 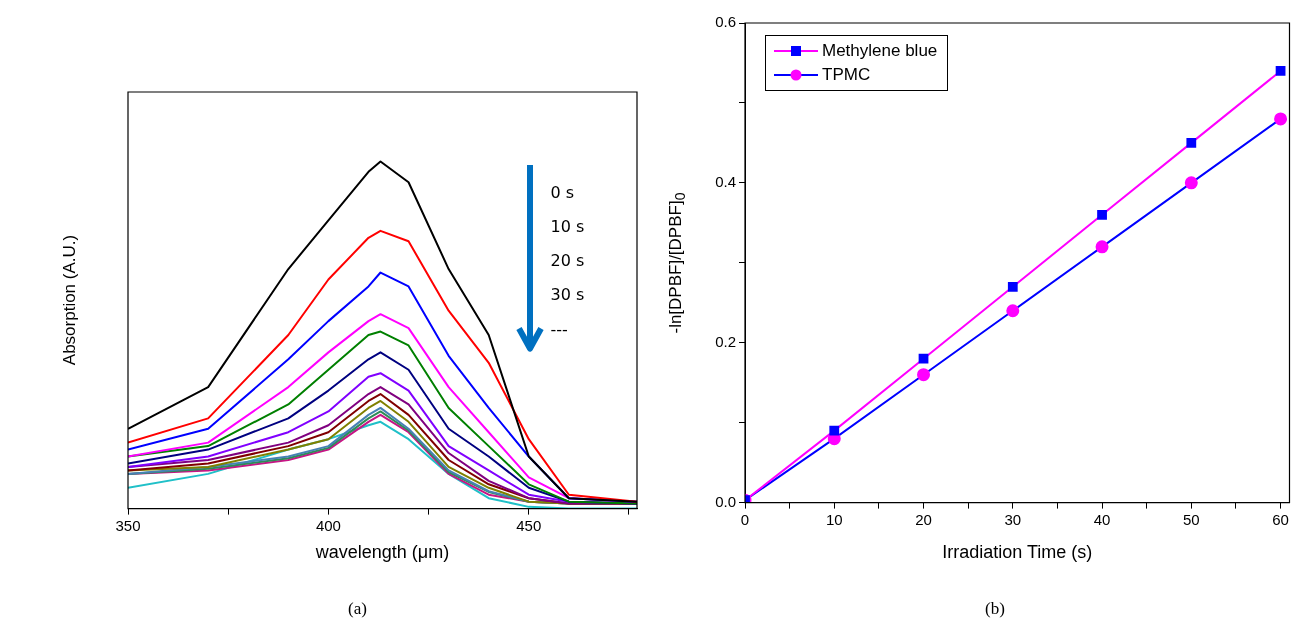 What do you see at coordinates (1102, 519) in the screenshot?
I see `x-tick-label: 40` at bounding box center [1102, 519].